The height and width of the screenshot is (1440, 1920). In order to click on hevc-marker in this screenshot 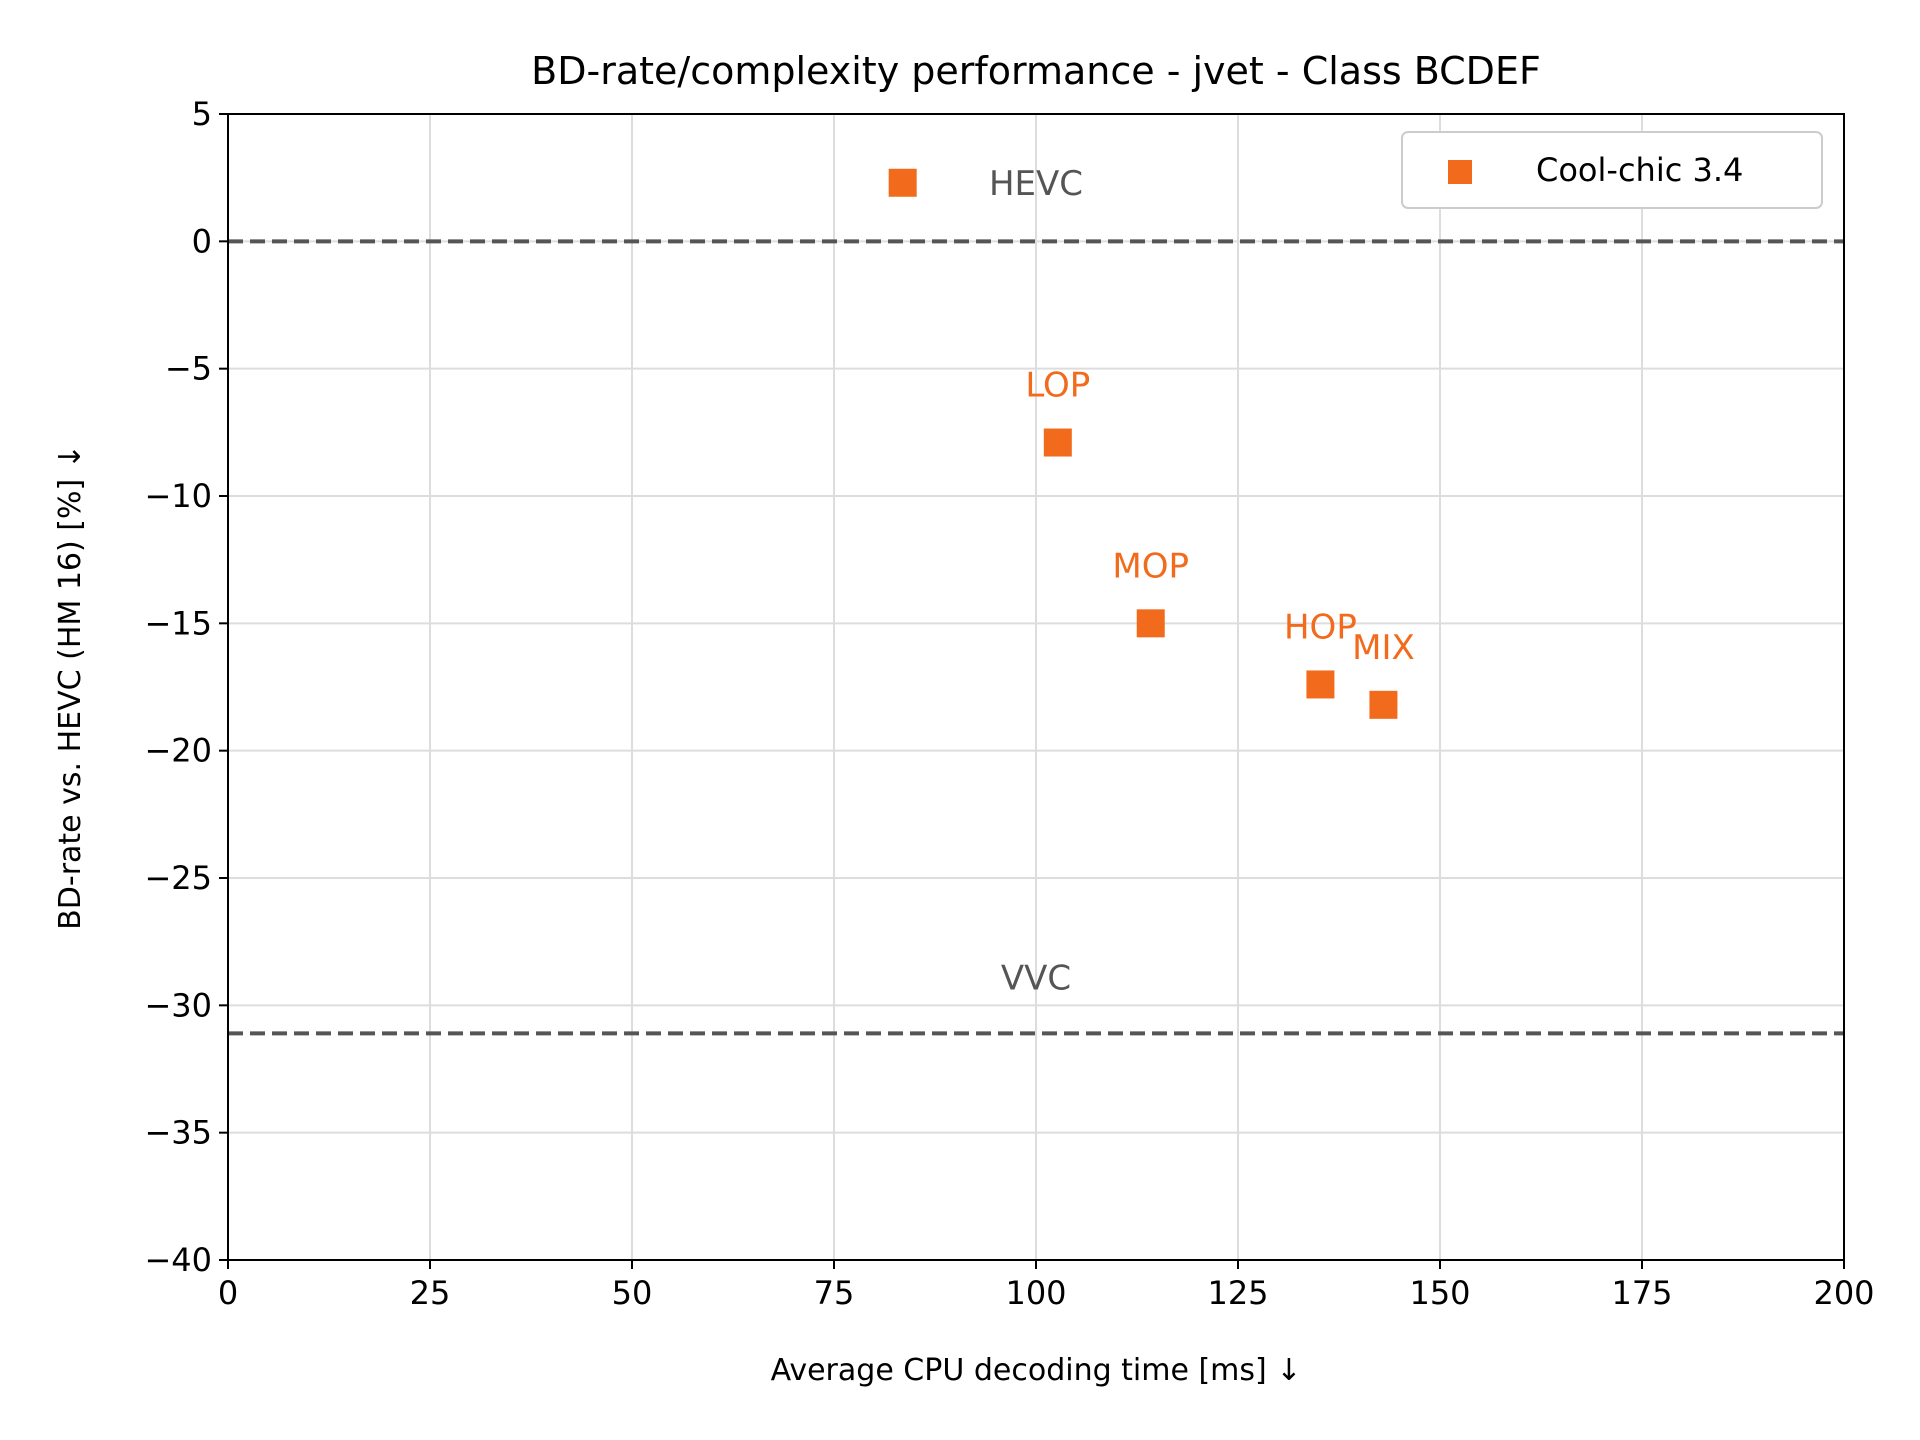, I will do `click(902, 182)`.